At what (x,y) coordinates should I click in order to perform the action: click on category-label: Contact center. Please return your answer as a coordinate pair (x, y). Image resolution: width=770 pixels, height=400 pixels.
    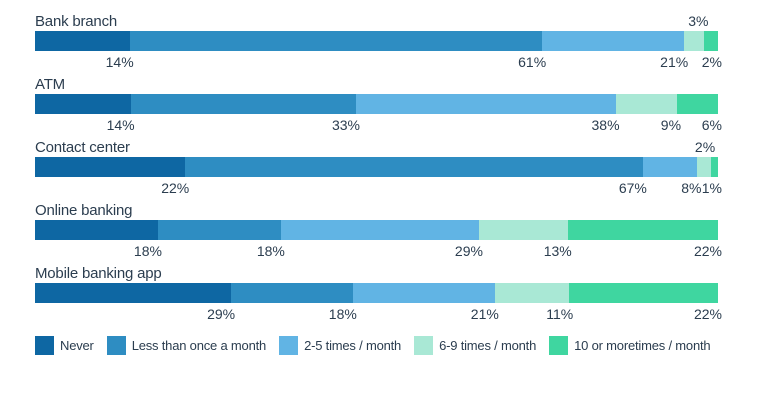
    Looking at the image, I should click on (82, 147).